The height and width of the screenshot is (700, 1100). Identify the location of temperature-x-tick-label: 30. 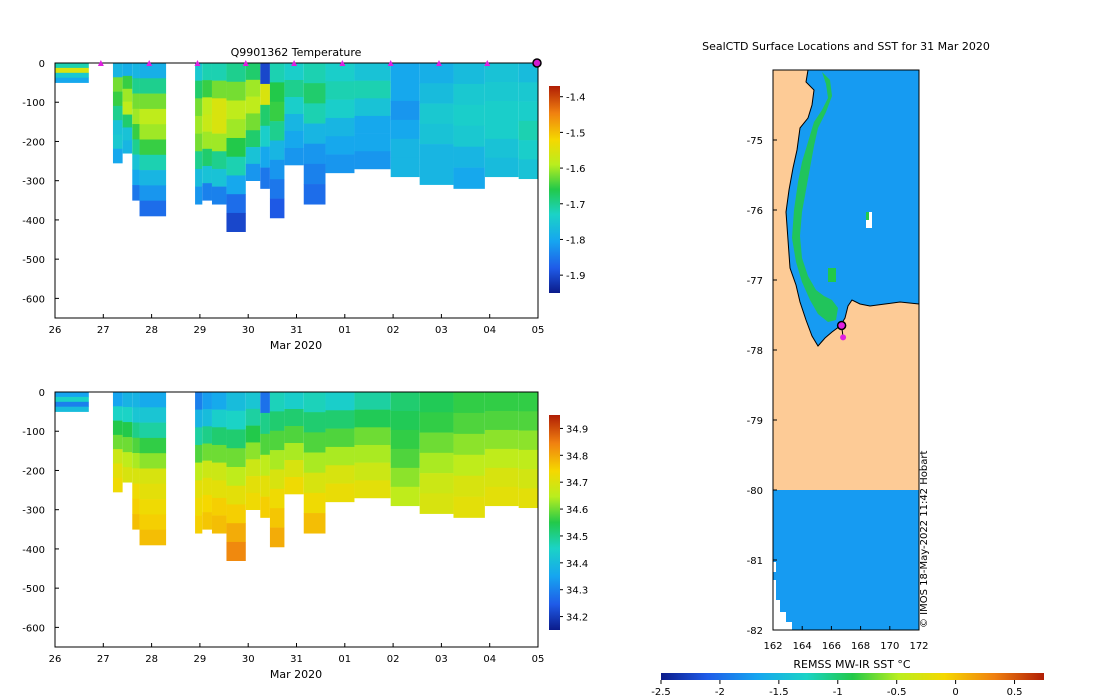
(248, 330).